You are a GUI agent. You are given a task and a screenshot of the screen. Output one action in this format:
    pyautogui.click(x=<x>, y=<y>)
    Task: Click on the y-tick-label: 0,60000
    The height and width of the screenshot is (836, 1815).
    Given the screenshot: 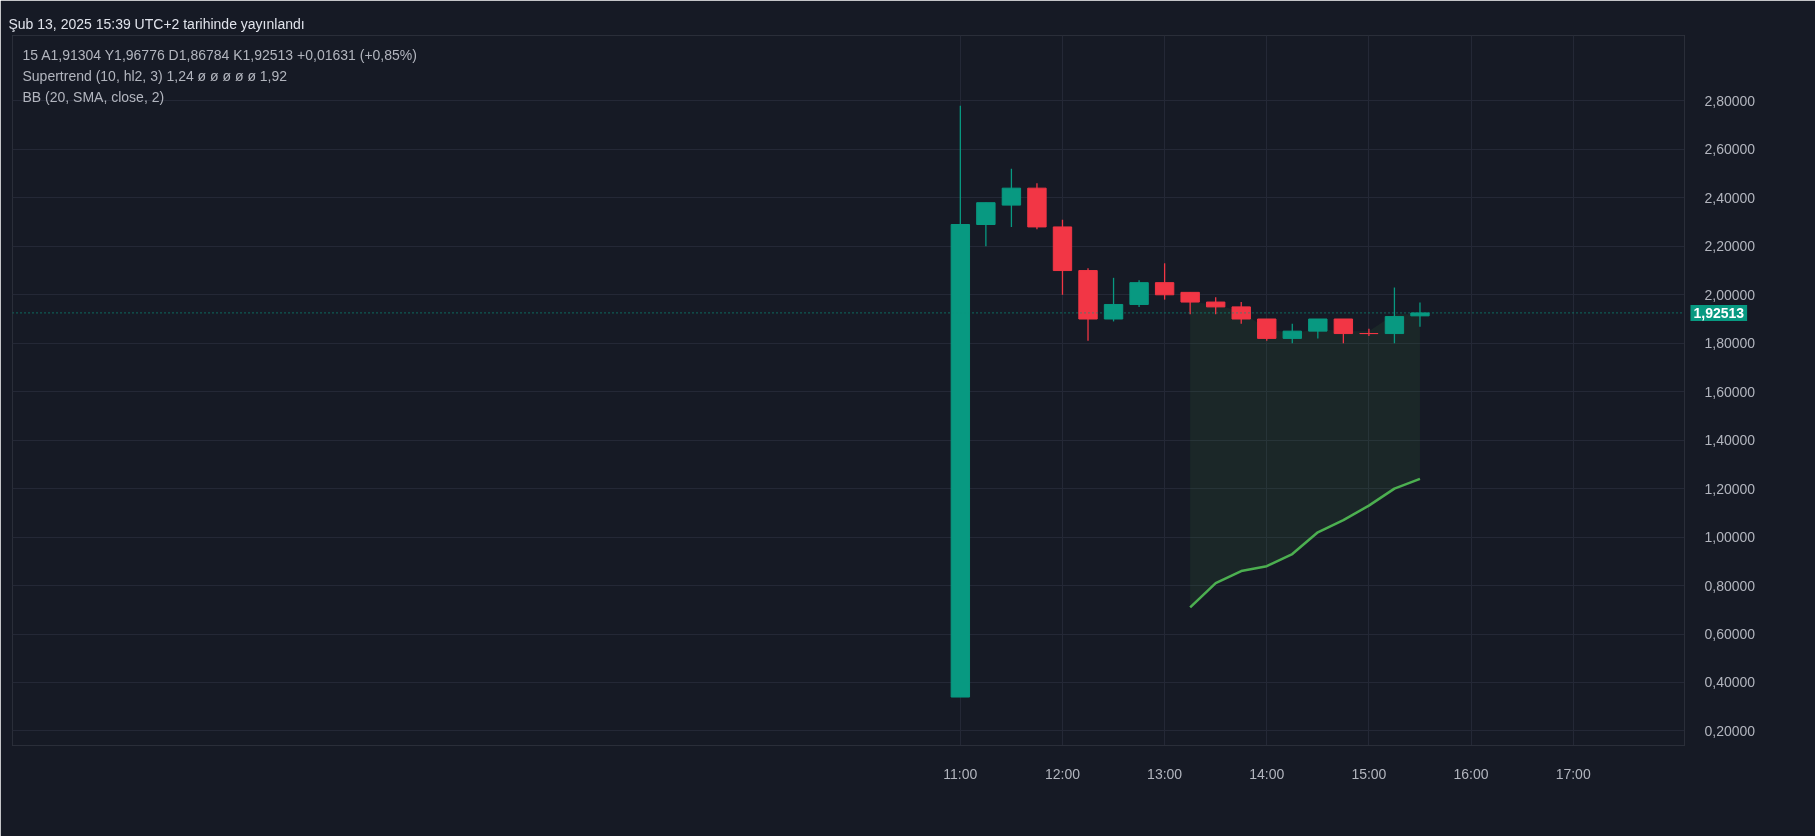 What is the action you would take?
    pyautogui.click(x=1730, y=634)
    